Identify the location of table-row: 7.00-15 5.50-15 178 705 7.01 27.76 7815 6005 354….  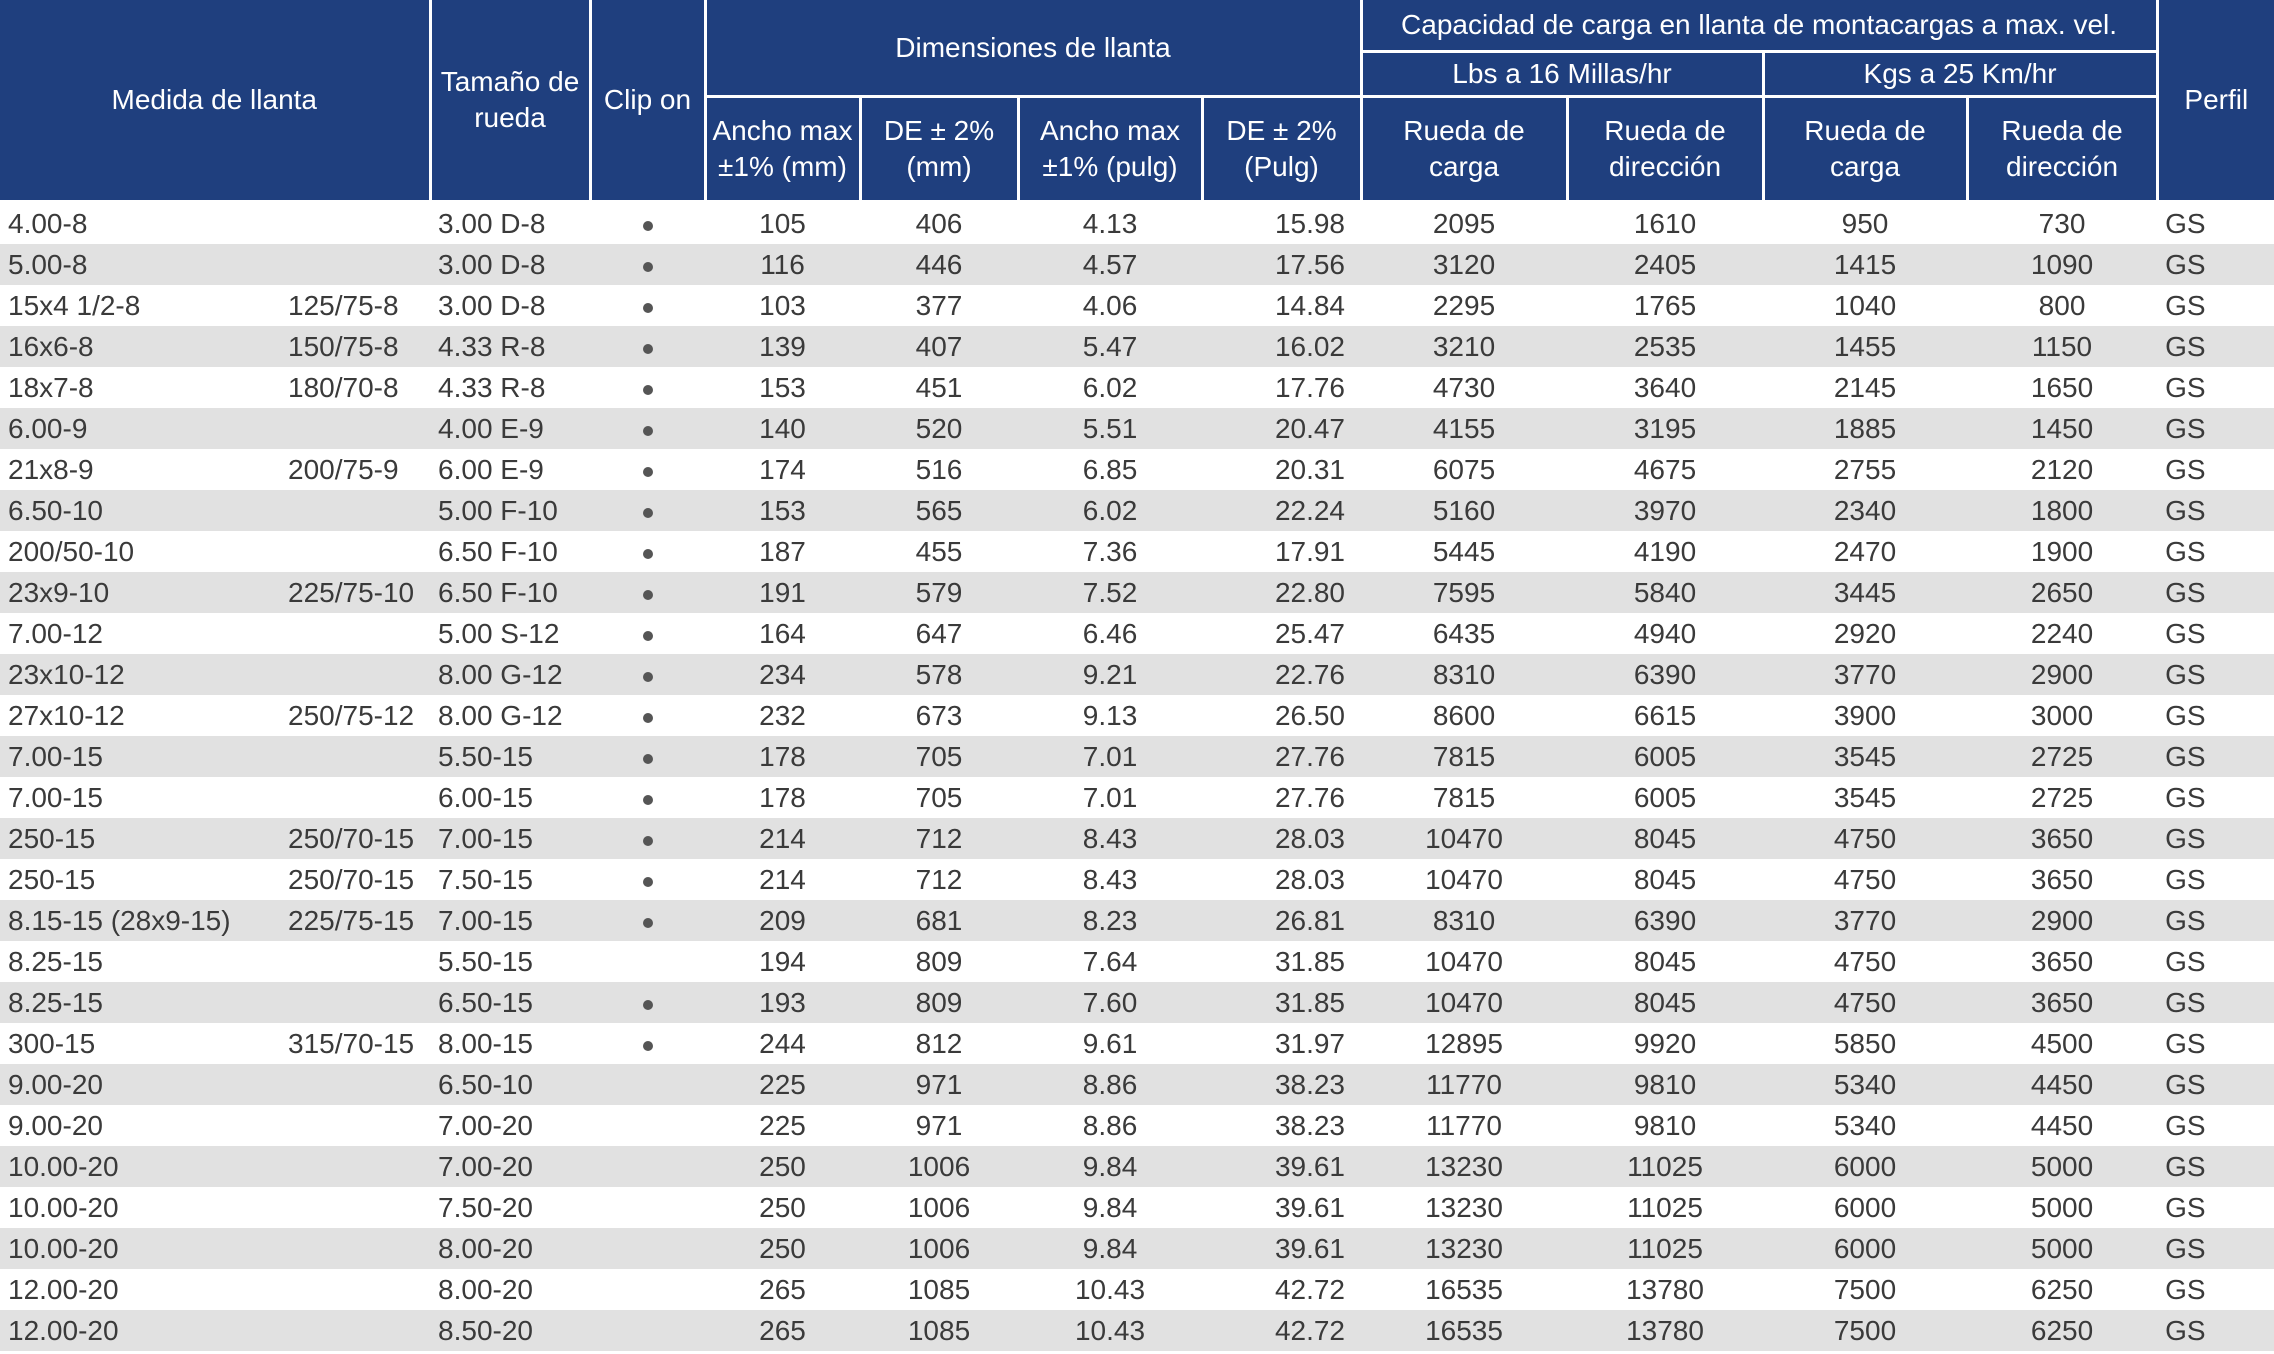
(1137, 756).